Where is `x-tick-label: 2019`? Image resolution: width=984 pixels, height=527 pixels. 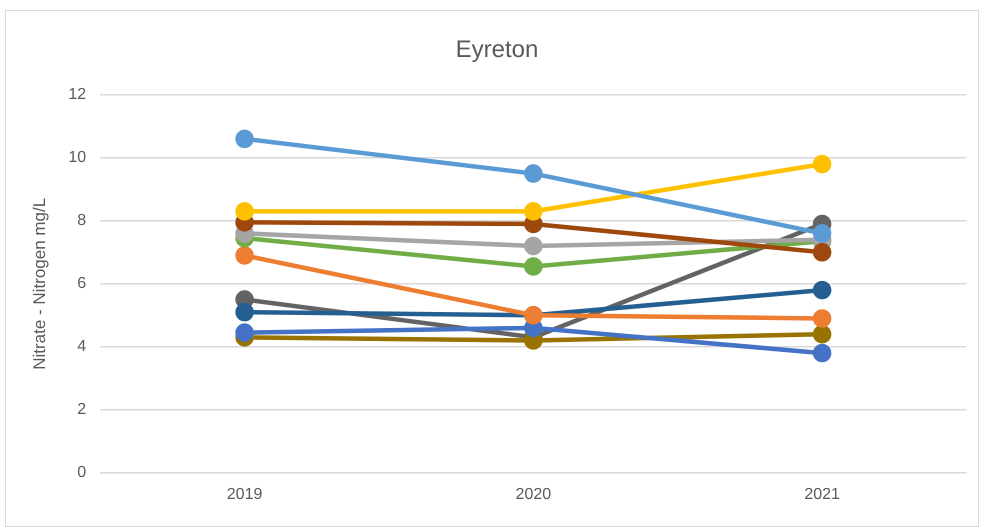 x-tick-label: 2019 is located at coordinates (244, 494).